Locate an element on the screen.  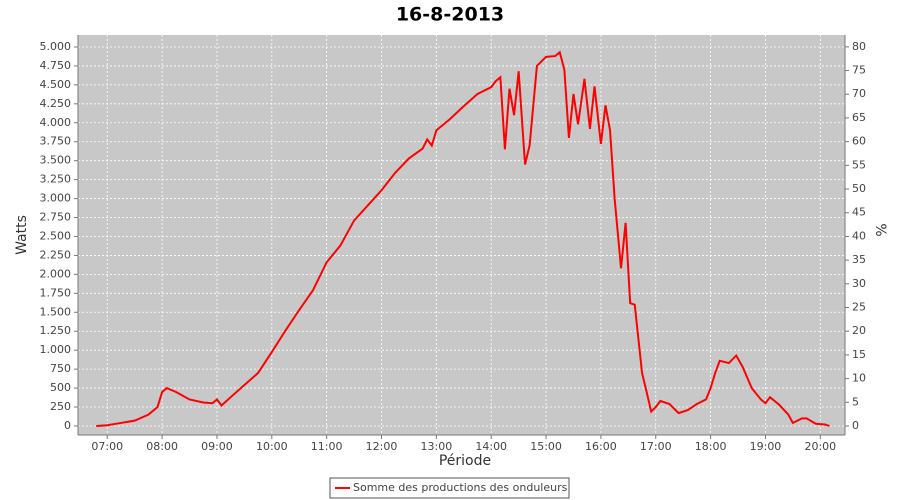
y2-tick-label: 20 is located at coordinates (859, 330).